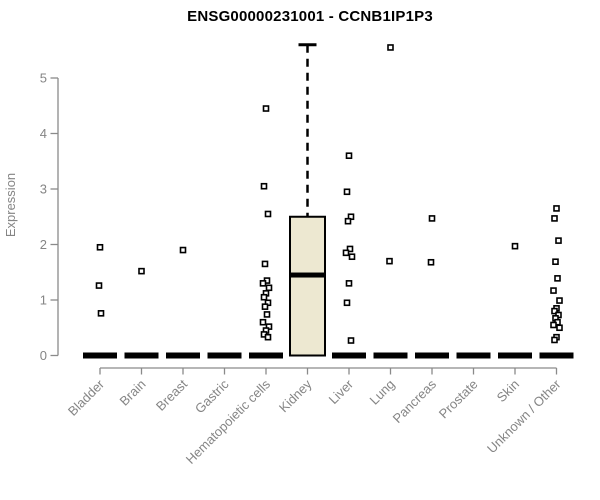 The height and width of the screenshot is (500, 600). What do you see at coordinates (310, 16) in the screenshot?
I see `chart-title: ENSG00000231001 - CCNB1IP1P3` at bounding box center [310, 16].